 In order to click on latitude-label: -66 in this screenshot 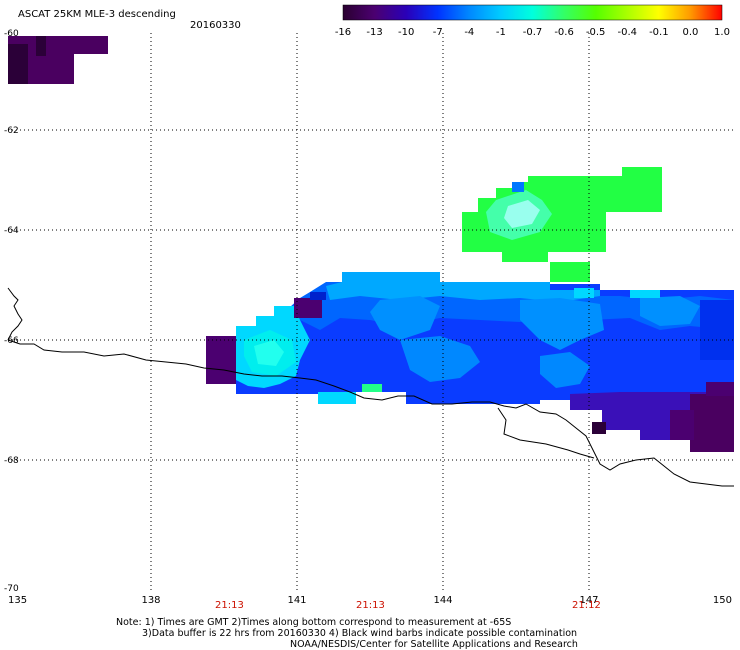, I will do `click(11, 341)`.